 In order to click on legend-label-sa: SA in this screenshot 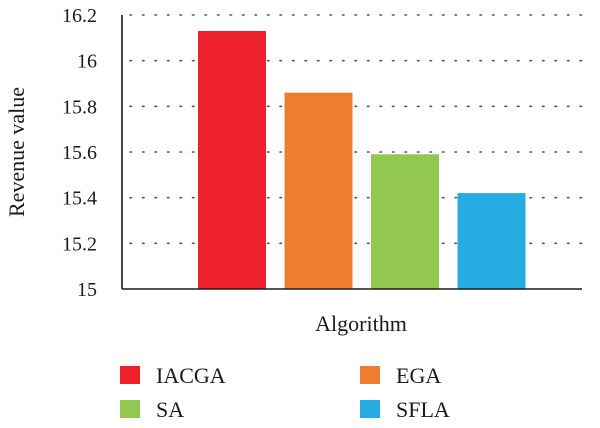, I will do `click(170, 409)`.